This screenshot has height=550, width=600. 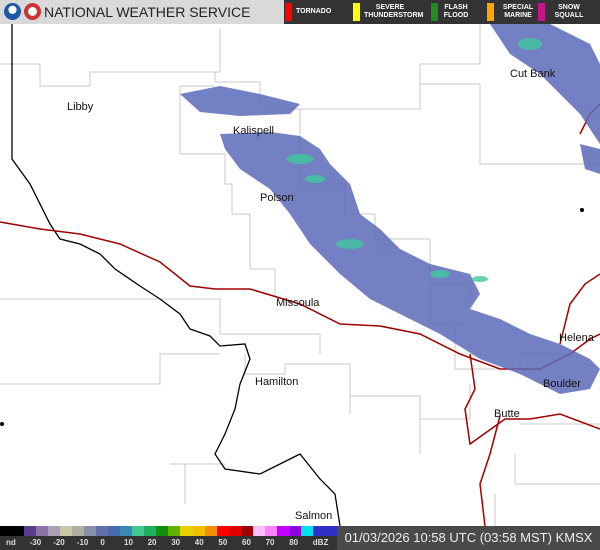 I want to click on nws-logo-icon, so click(x=32, y=11).